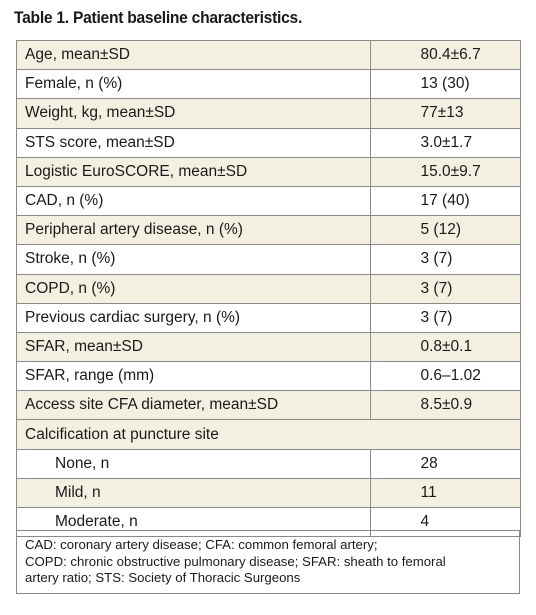 Image resolution: width=536 pixels, height=615 pixels. What do you see at coordinates (193, 201) in the screenshot?
I see `row-label: CAD, n (%)` at bounding box center [193, 201].